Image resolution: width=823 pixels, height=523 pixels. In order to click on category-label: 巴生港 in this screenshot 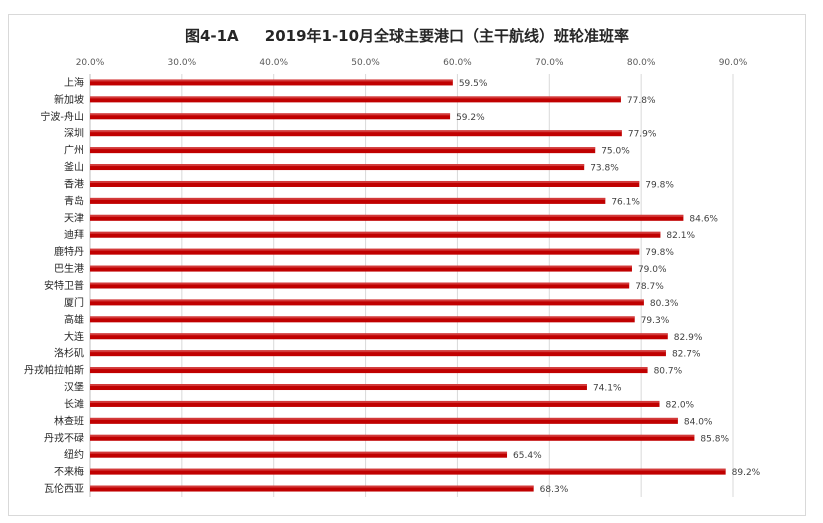, I will do `click(69, 268)`.